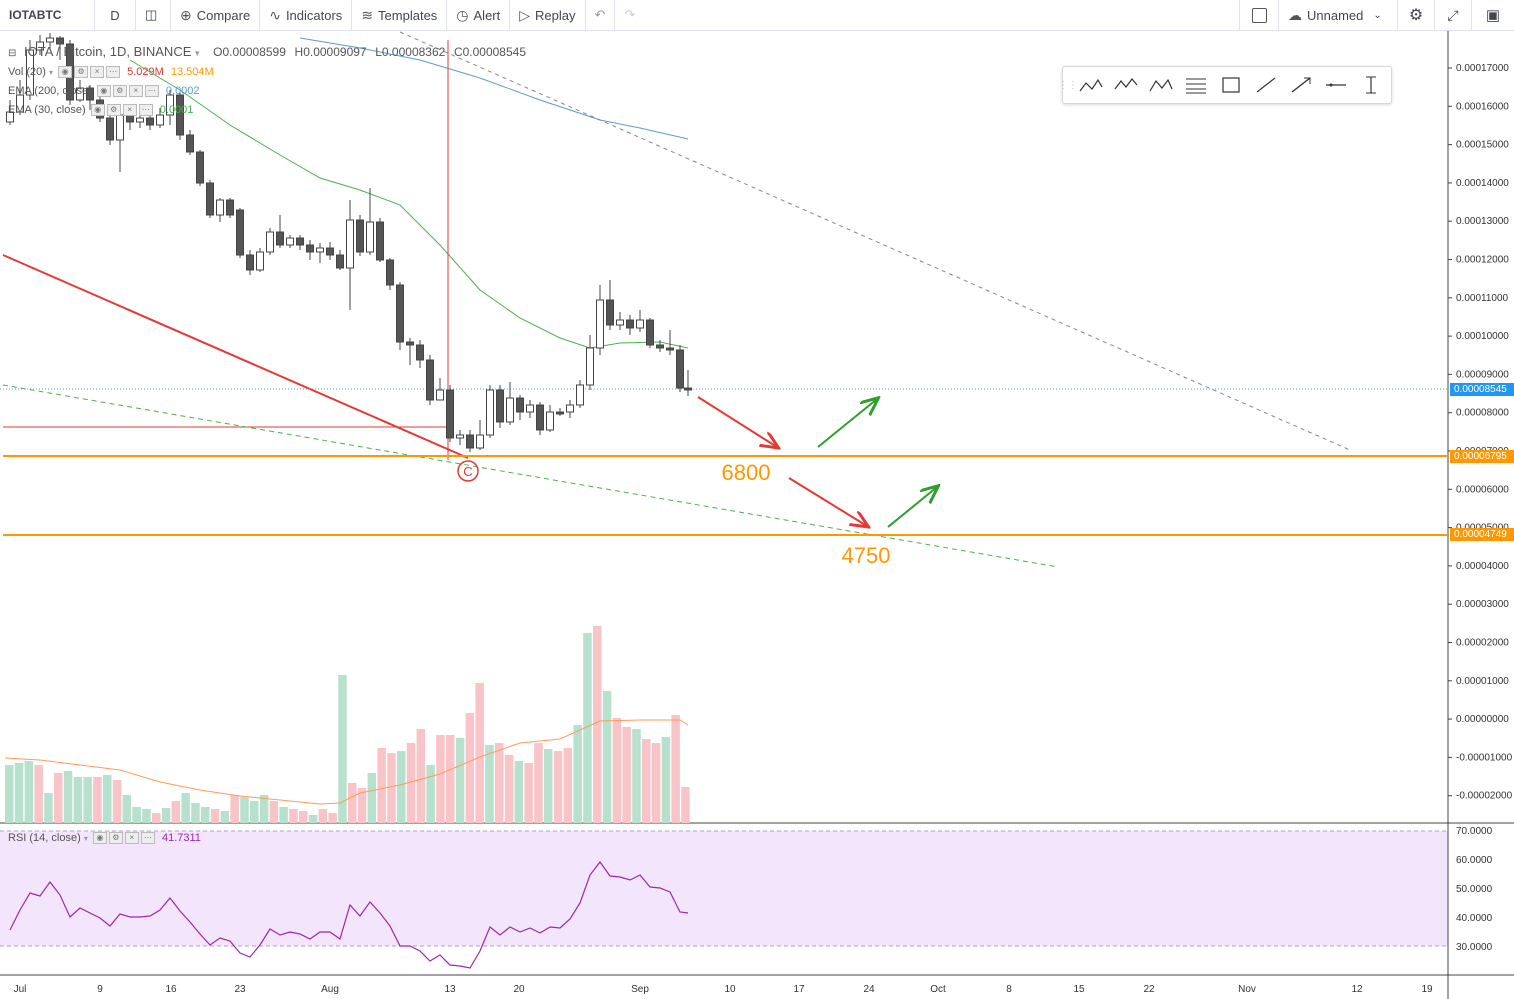 The image size is (1514, 999). Describe the element at coordinates (494, 88) in the screenshot. I see `ema200-line` at that location.